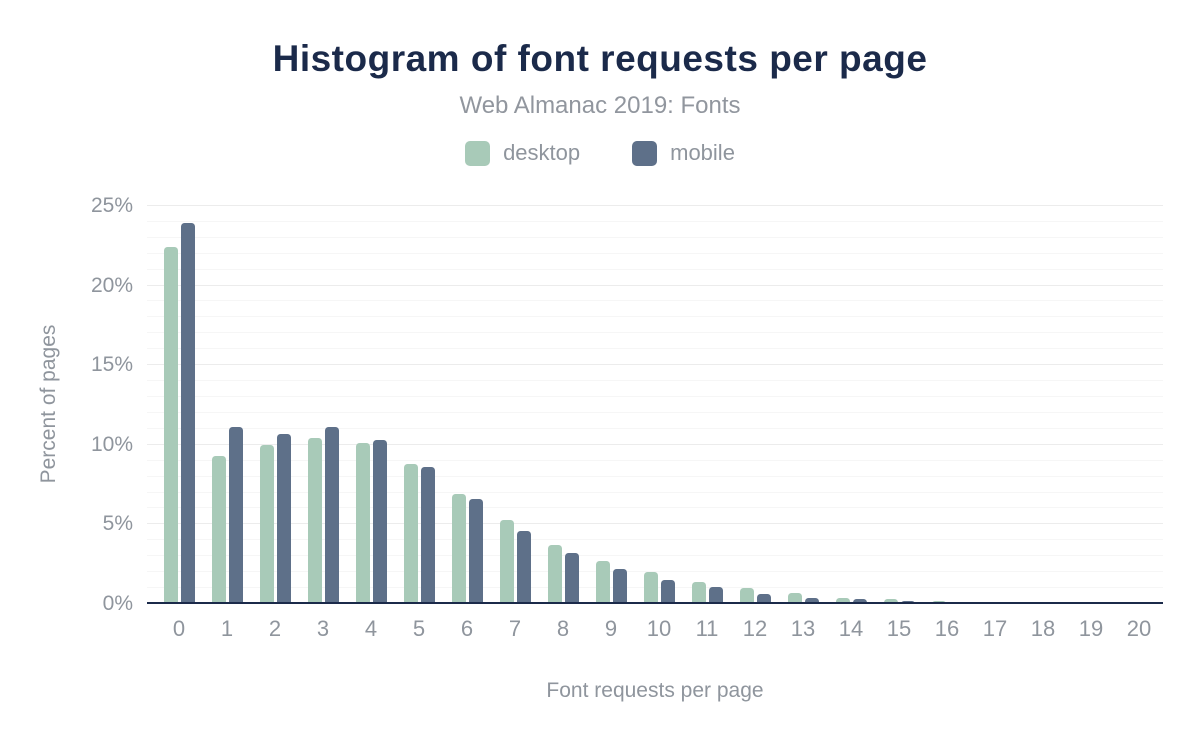 Image resolution: width=1200 pixels, height=742 pixels. What do you see at coordinates (655, 690) in the screenshot?
I see `x-axis-title: Font requests per page` at bounding box center [655, 690].